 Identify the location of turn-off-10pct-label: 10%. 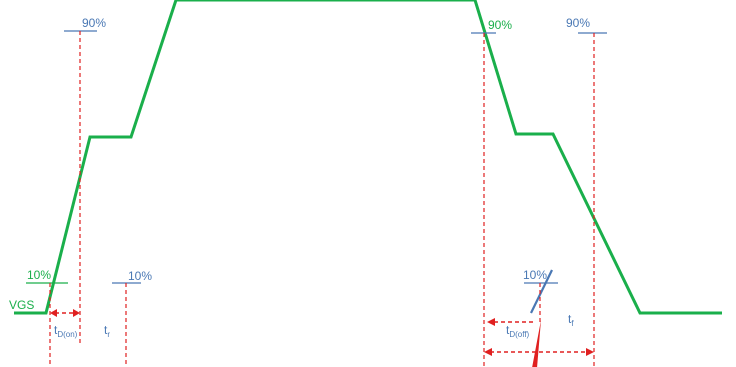
(535, 275).